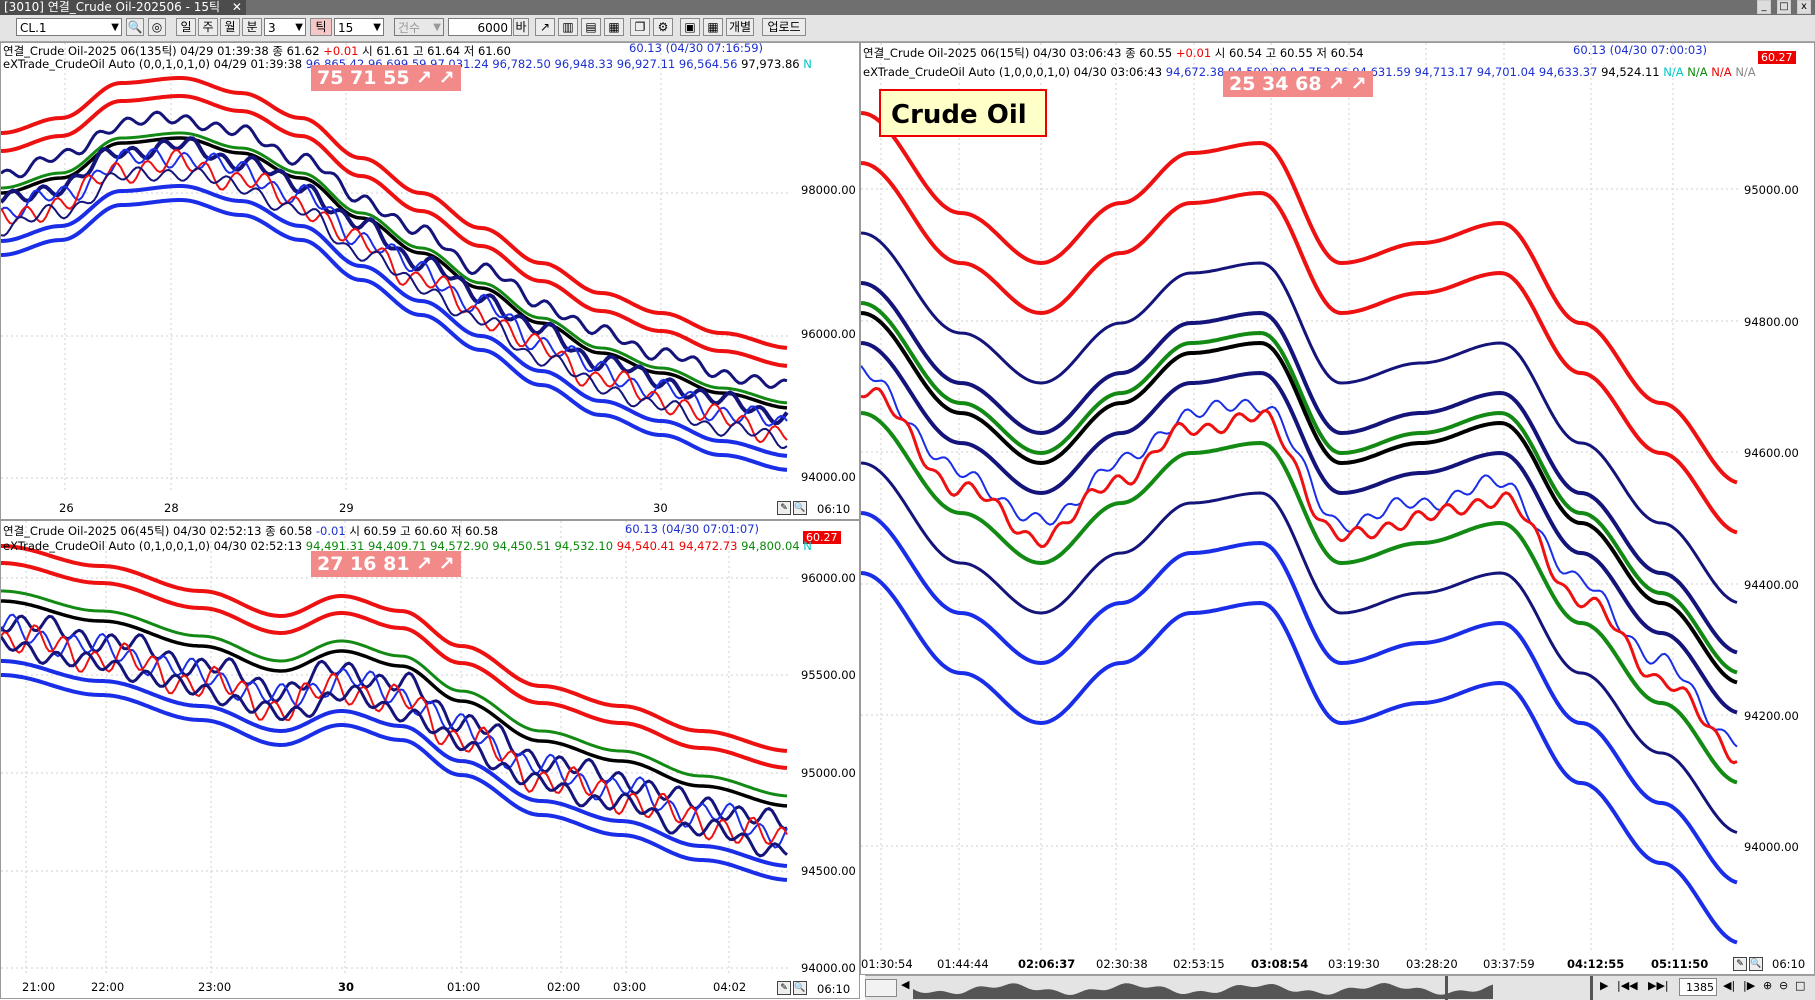 The image size is (1815, 1000). Describe the element at coordinates (663, 27) in the screenshot. I see `settings-icon: ⚙` at that location.